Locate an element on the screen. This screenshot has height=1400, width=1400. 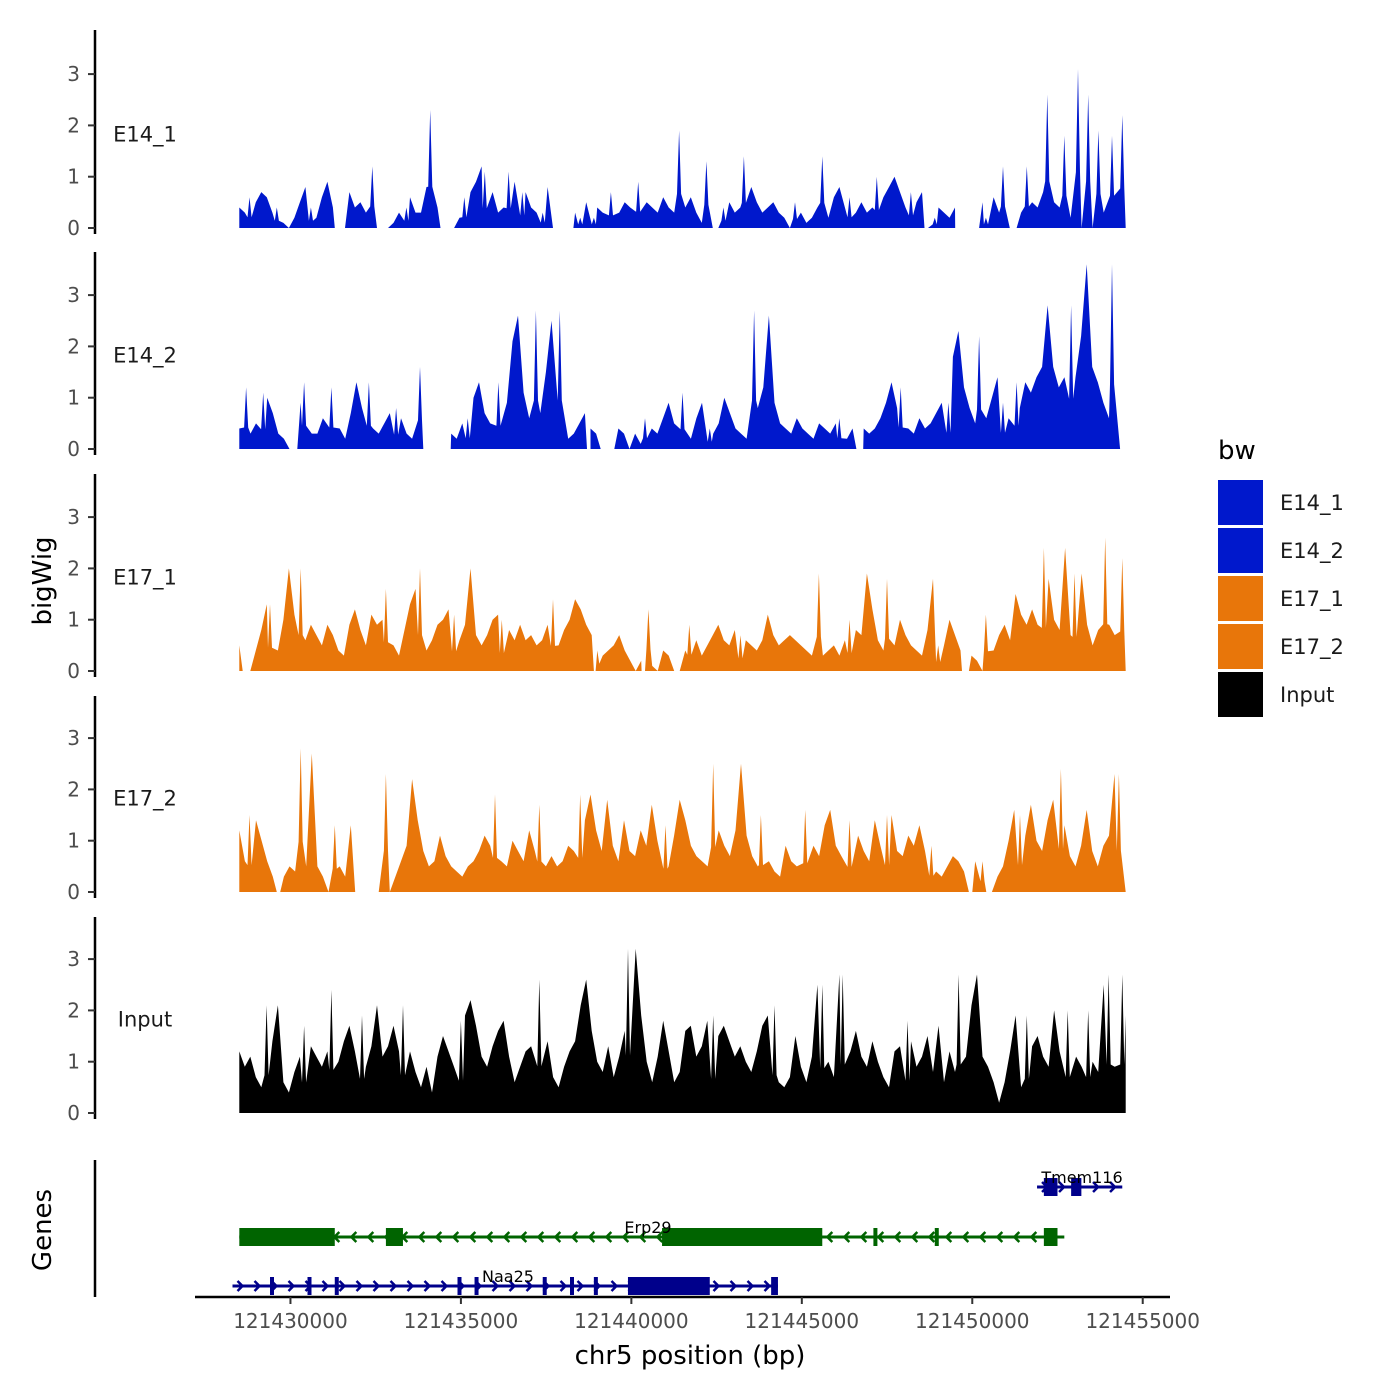
gene-Naa25: Naa25 is located at coordinates (505, 1281).